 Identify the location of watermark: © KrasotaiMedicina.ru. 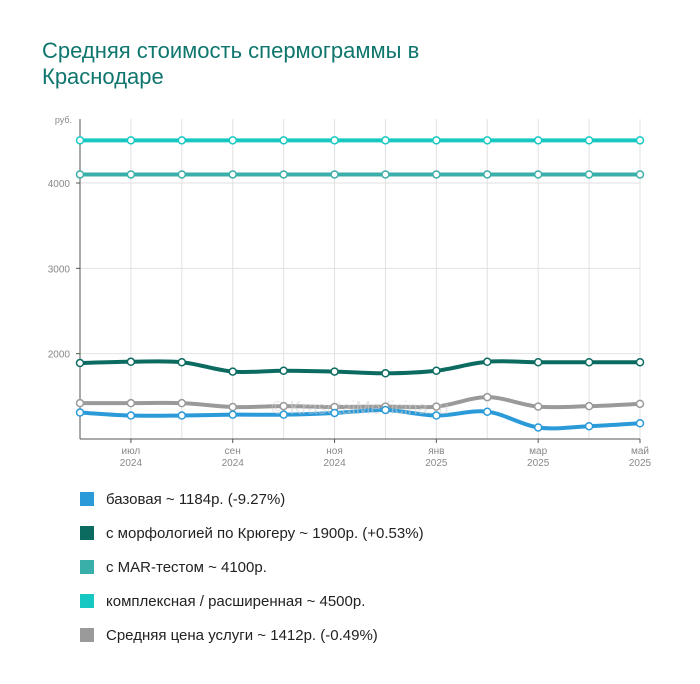
(359, 408).